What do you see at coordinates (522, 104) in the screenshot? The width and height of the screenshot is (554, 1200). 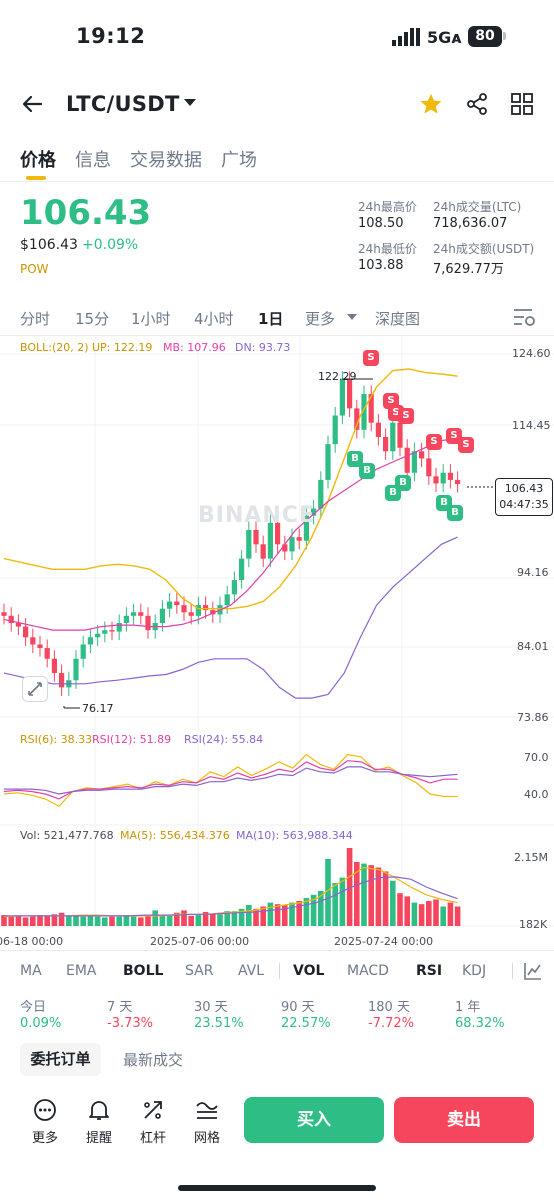 I see `grid-menu-icon` at bounding box center [522, 104].